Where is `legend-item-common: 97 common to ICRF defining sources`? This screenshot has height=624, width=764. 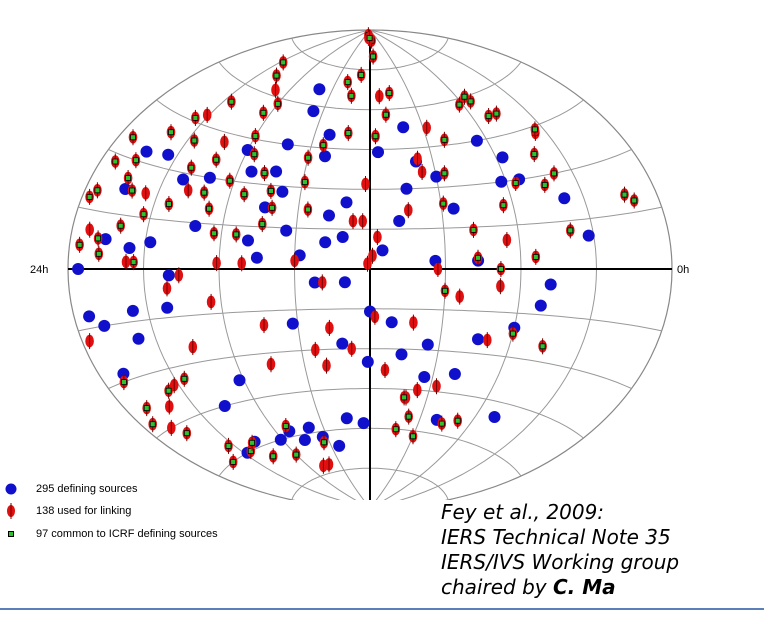 legend-item-common: 97 common to ICRF defining sources is located at coordinates (109, 534).